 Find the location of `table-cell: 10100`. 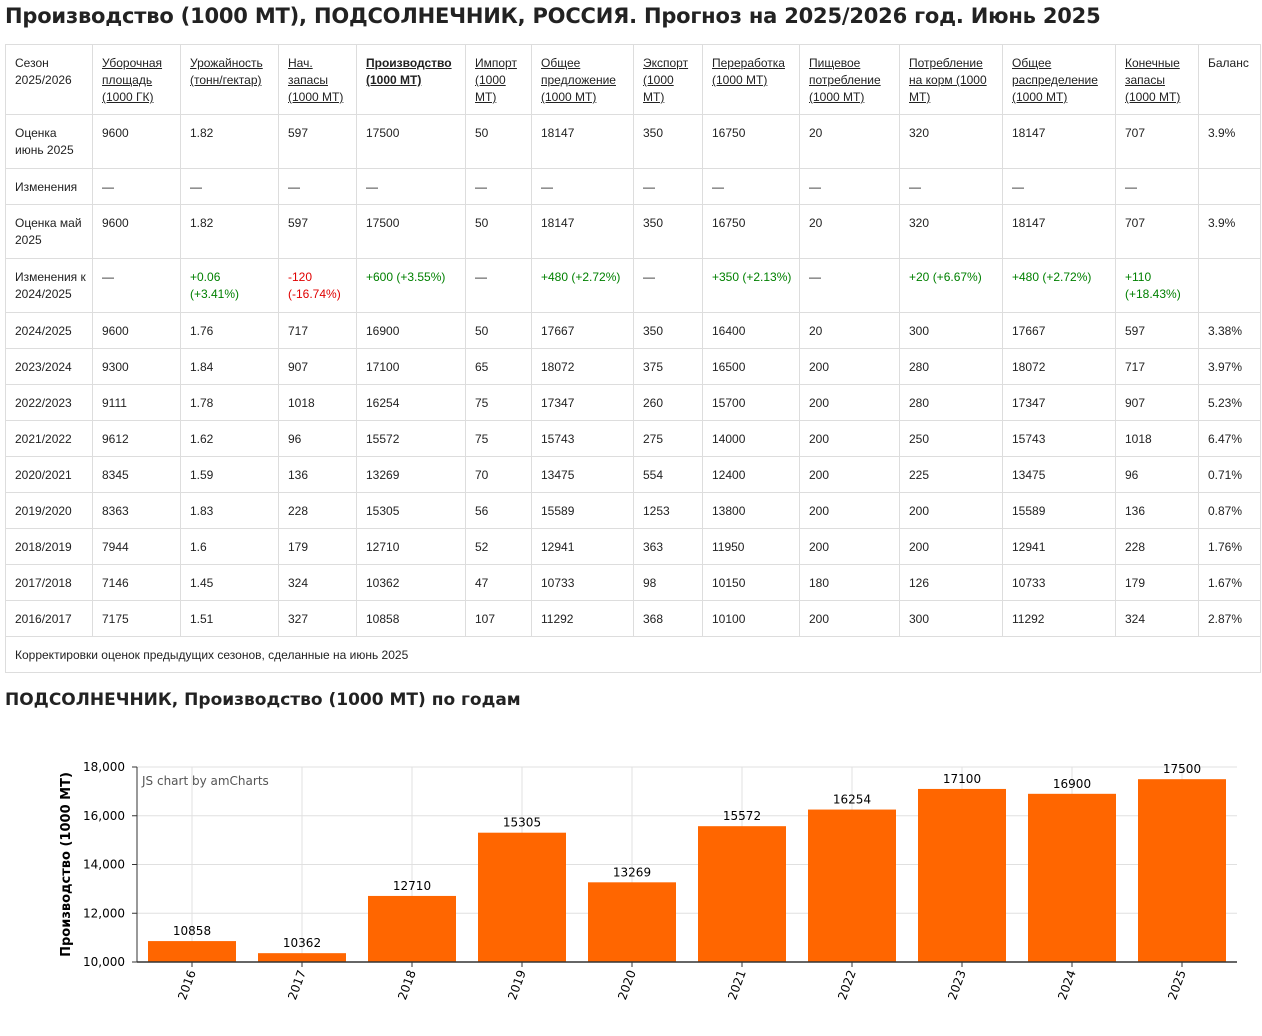

table-cell: 10100 is located at coordinates (751, 618).